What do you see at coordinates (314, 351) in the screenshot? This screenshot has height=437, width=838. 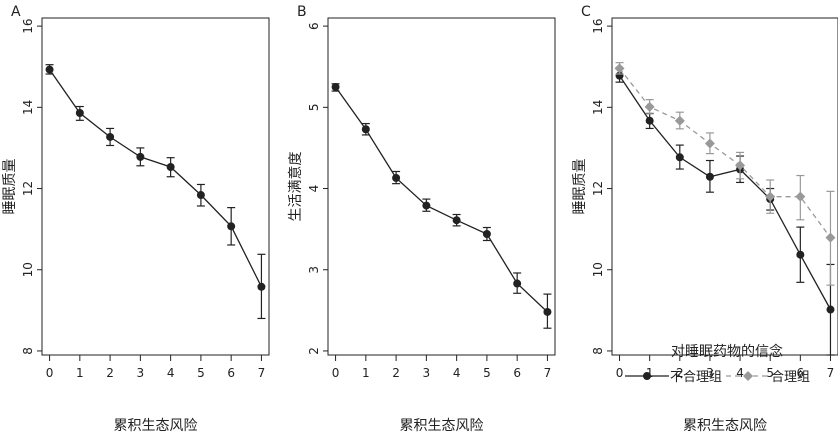 I see `y-tick-label: 2` at bounding box center [314, 351].